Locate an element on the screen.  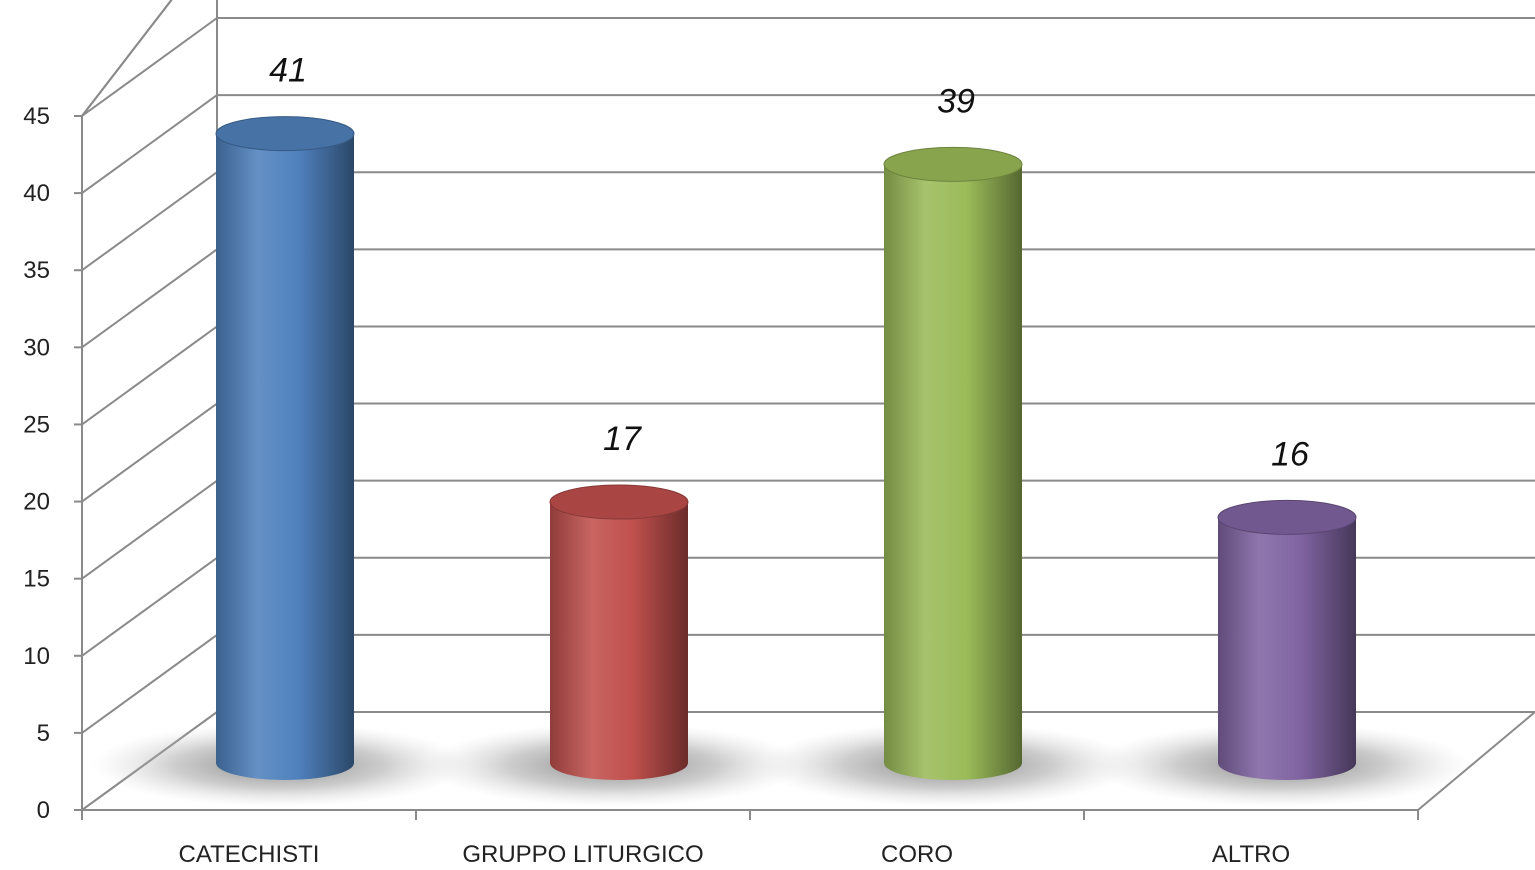
y-tick-label: 10 is located at coordinates (36, 656).